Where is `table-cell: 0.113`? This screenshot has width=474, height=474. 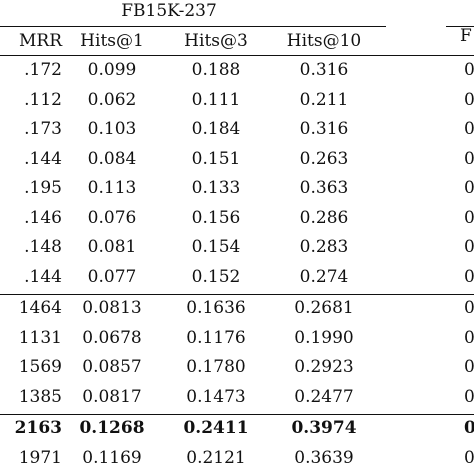 table-cell: 0.113 is located at coordinates (112, 188).